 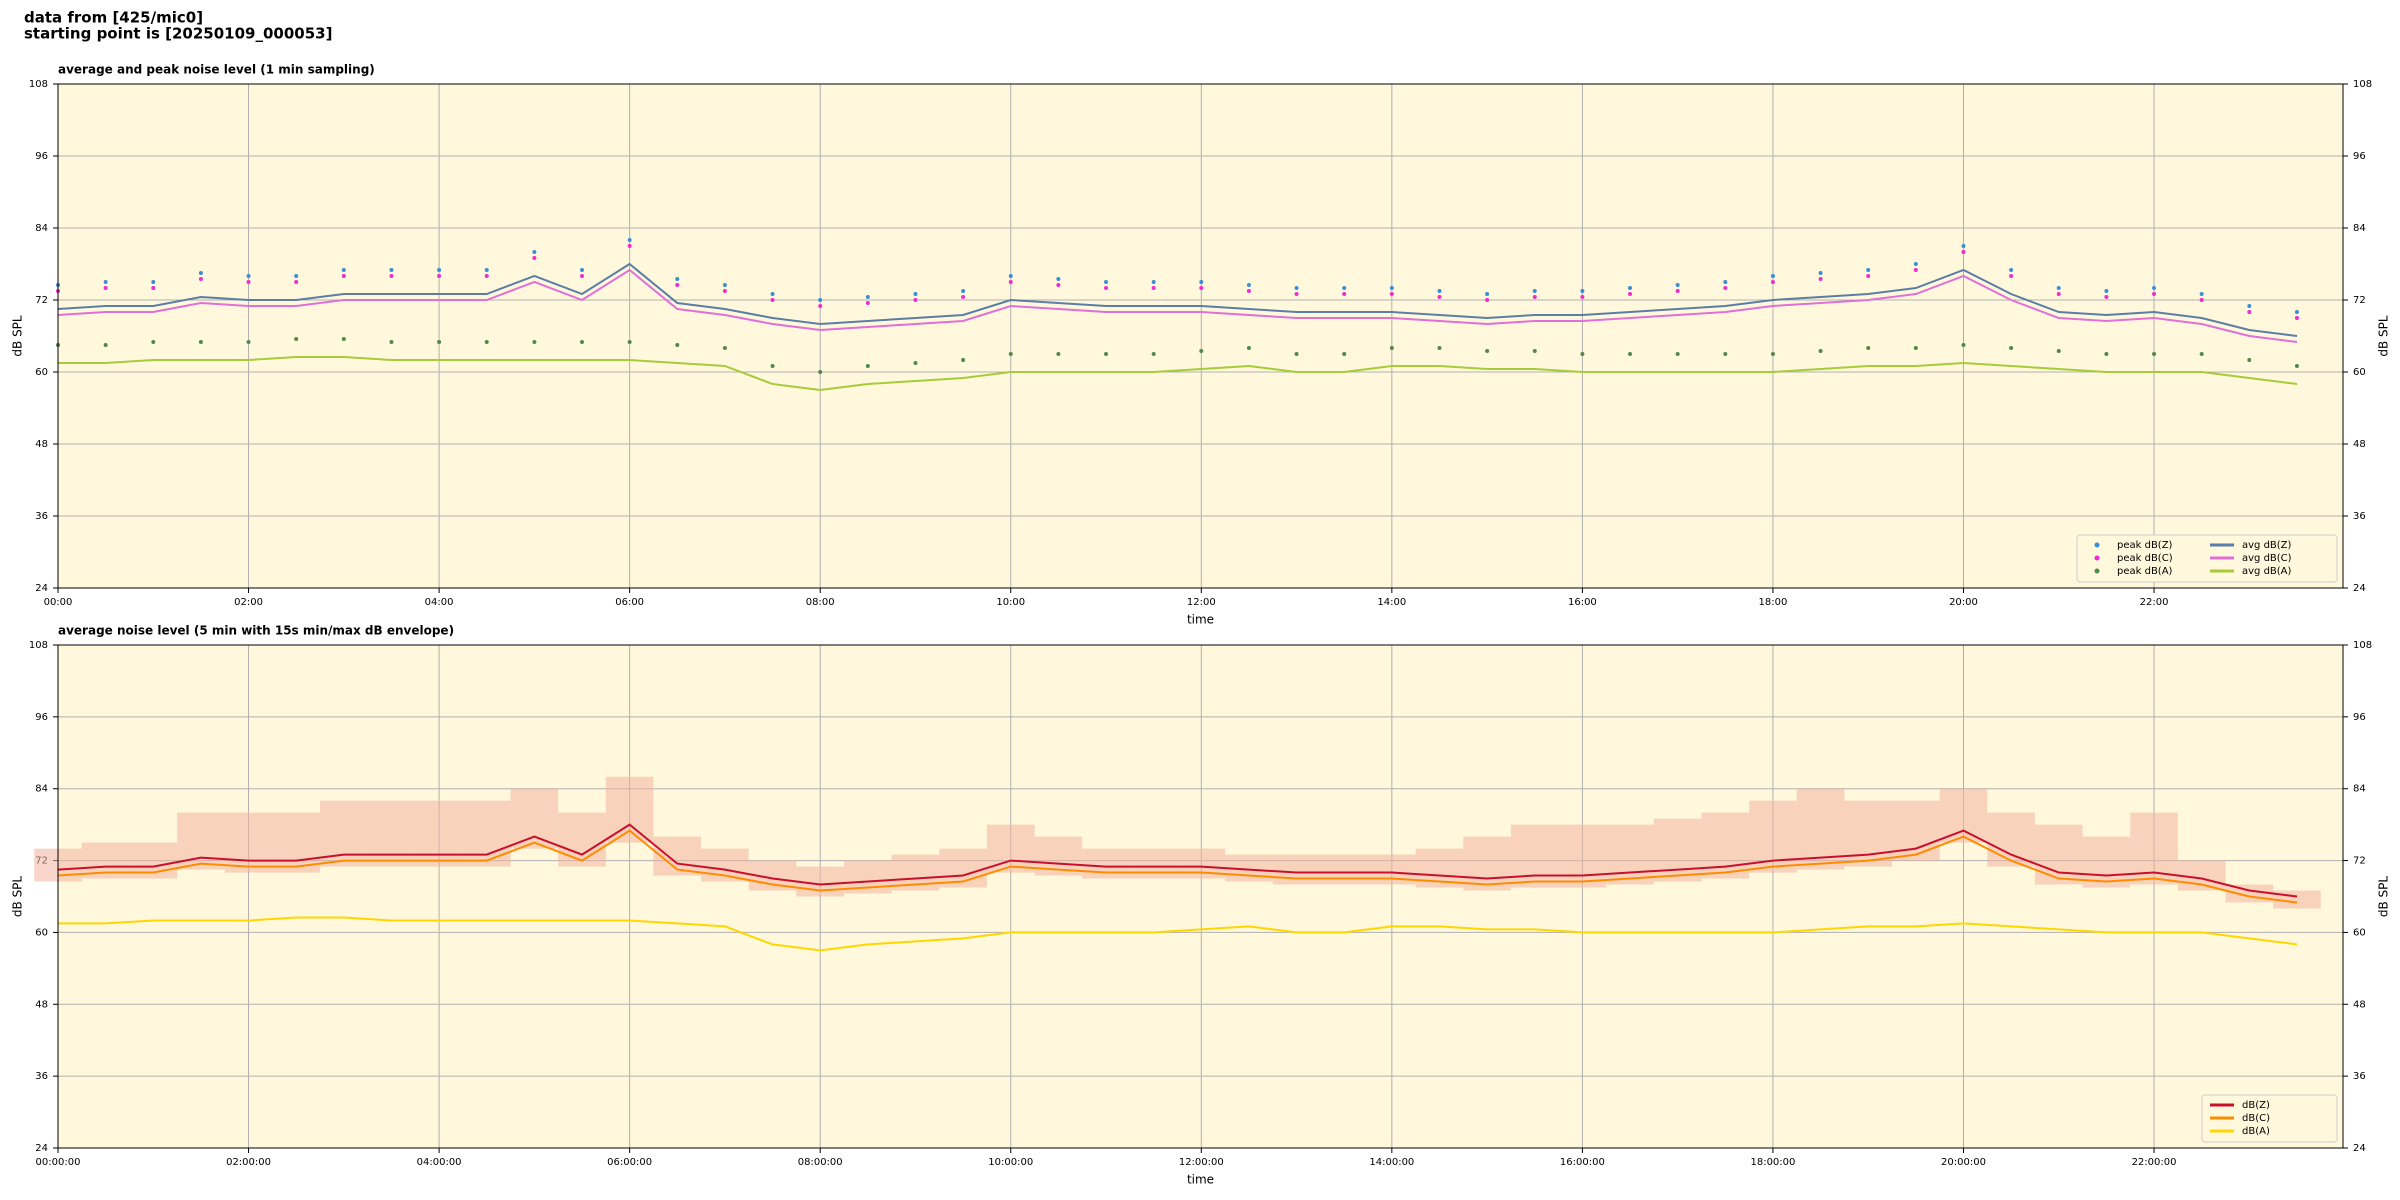 What do you see at coordinates (2362, 84) in the screenshot?
I see `y-tick-label-right: 108` at bounding box center [2362, 84].